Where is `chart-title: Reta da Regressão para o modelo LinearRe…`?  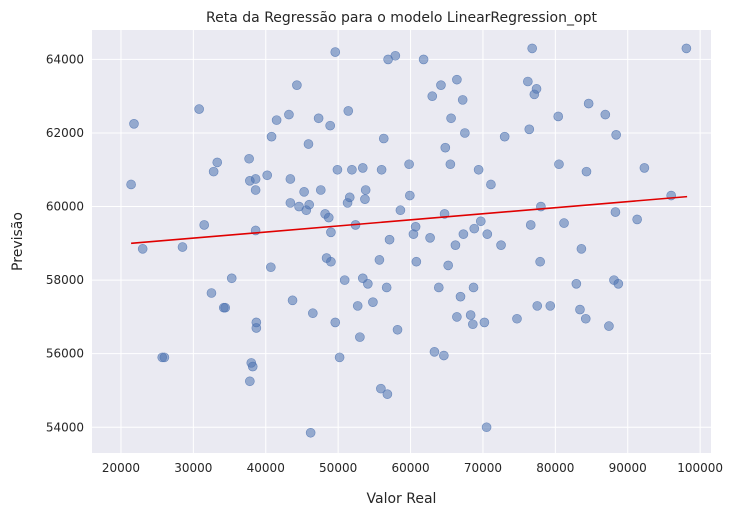 chart-title: Reta da Regressão para o modelo LinearRe… is located at coordinates (401, 18).